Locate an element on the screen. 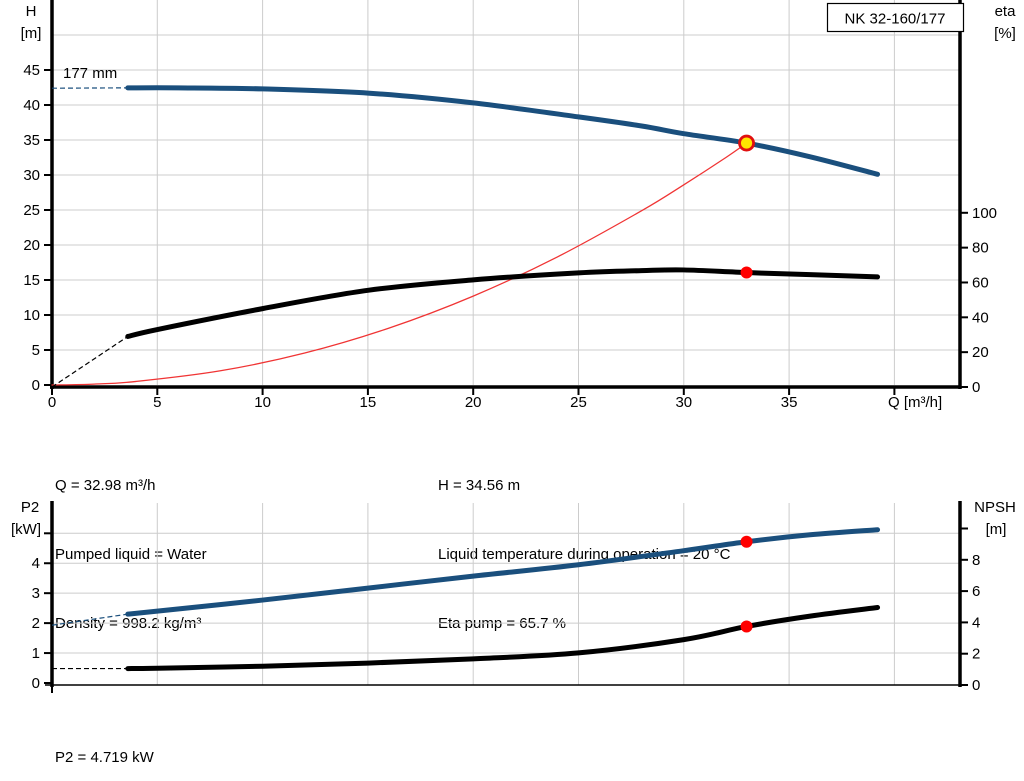 This screenshot has height=781, width=1024. pump-model-box is located at coordinates (895, 17).